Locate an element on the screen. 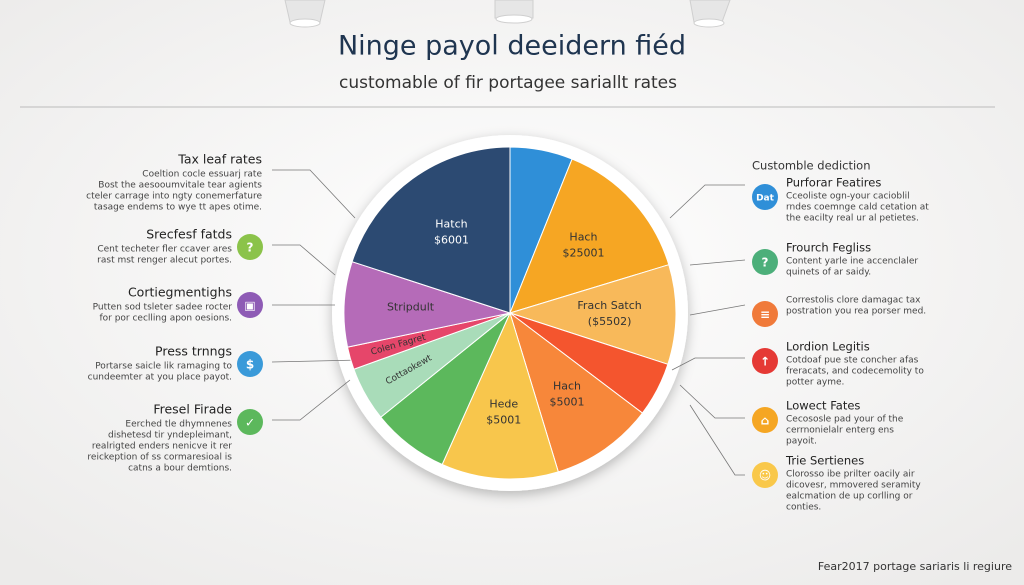 Image resolution: width=1024 pixels, height=585 pixels. callout-title: Purforar Featires is located at coordinates (833, 183).